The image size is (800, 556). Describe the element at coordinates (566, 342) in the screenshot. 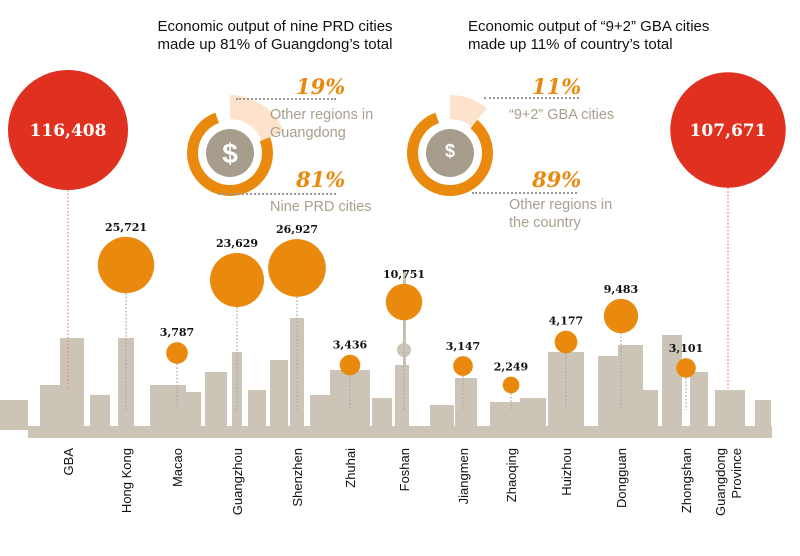

I see `bubble-huizhou` at that location.